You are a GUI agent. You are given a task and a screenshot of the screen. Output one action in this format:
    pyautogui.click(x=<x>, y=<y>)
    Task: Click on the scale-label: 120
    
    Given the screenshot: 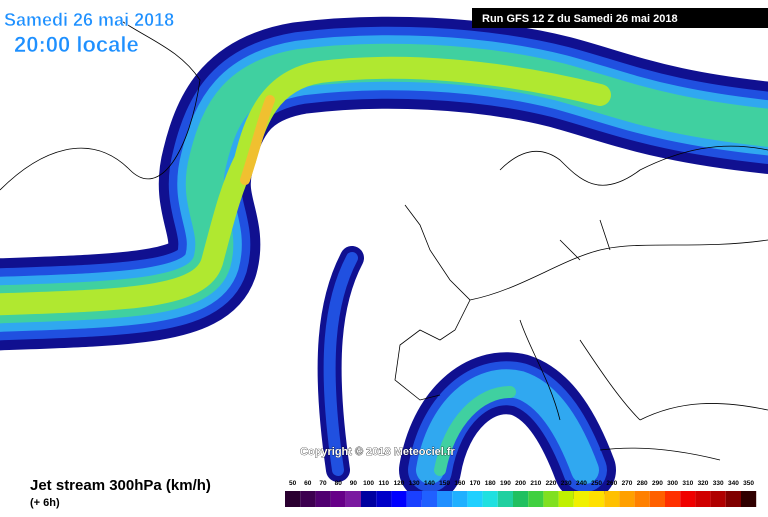 What is the action you would take?
    pyautogui.click(x=399, y=483)
    